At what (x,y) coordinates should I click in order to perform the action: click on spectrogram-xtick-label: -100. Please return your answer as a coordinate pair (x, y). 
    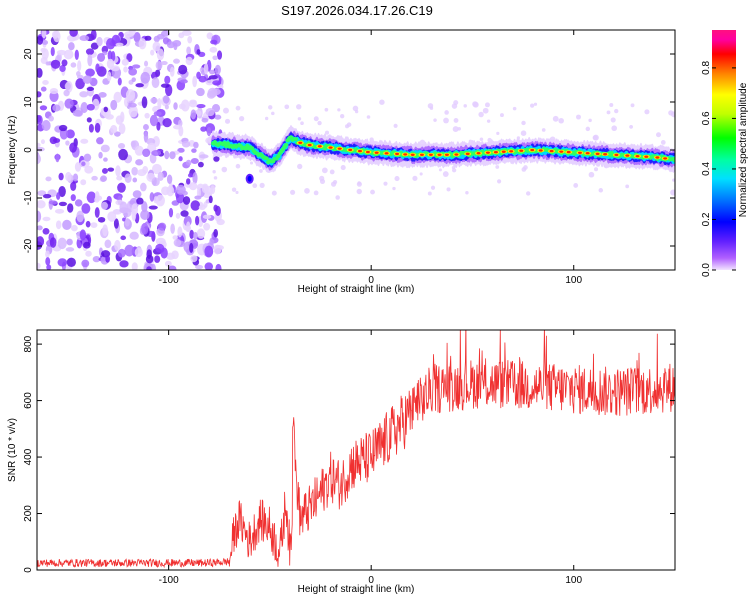
    Looking at the image, I should click on (169, 280).